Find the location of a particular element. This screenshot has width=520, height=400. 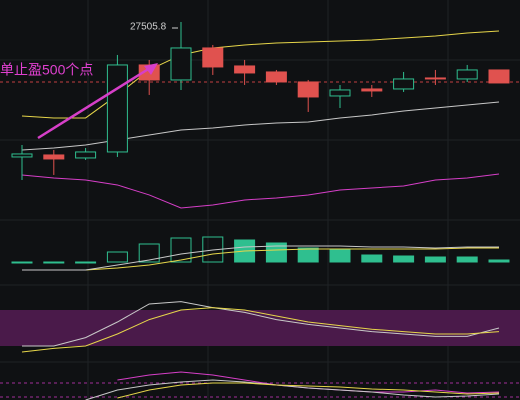

annotation: 单止盈500个点 is located at coordinates (46, 70).